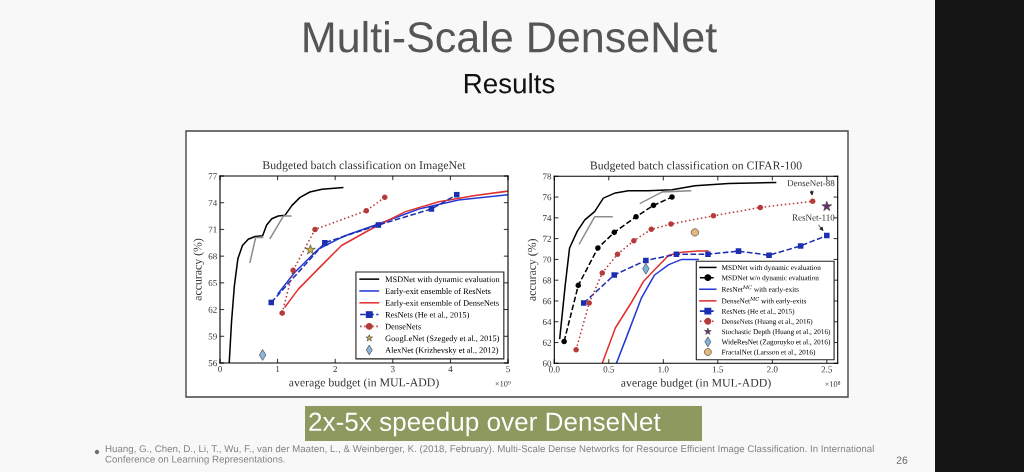  What do you see at coordinates (827, 369) in the screenshot?
I see `x-tick-label: 2.5` at bounding box center [827, 369].